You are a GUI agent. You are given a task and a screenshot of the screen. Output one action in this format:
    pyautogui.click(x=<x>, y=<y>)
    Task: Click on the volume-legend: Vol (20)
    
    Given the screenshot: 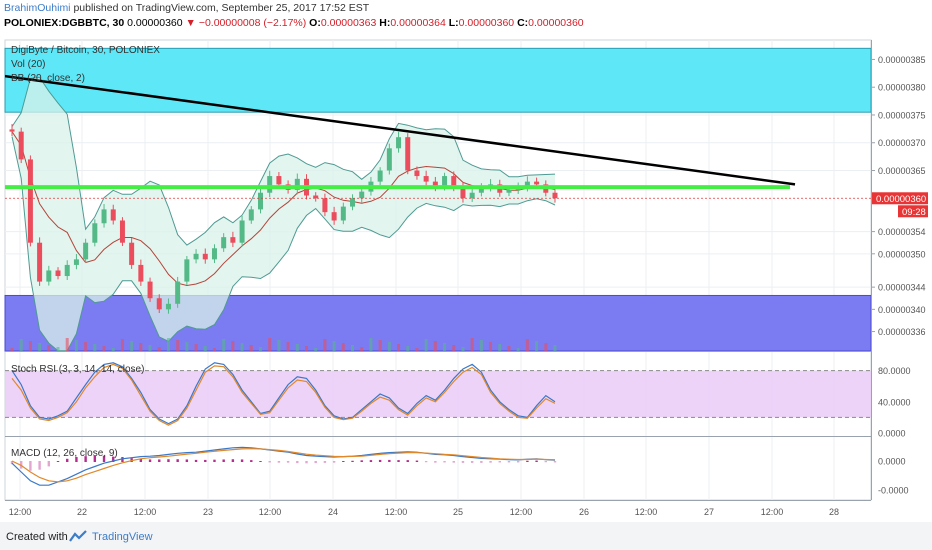 What is the action you would take?
    pyautogui.click(x=28, y=64)
    